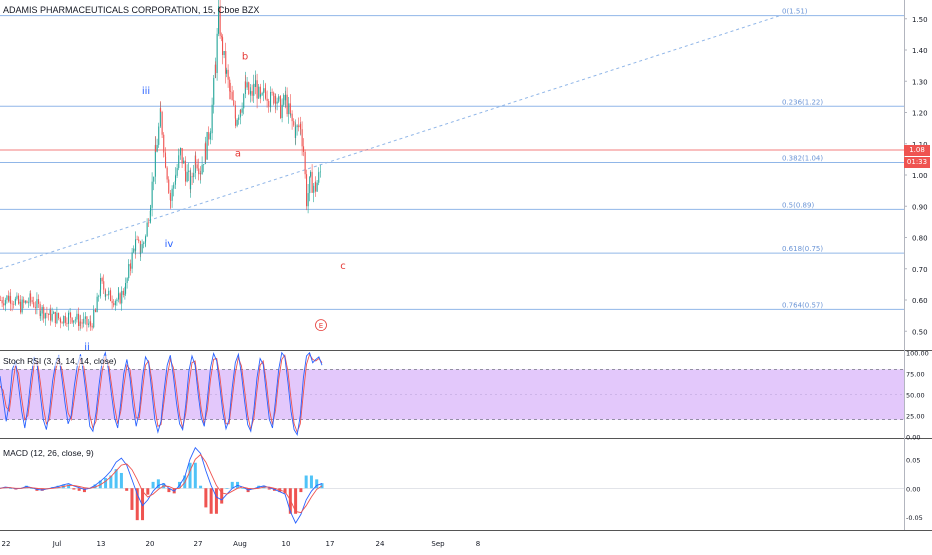  Describe the element at coordinates (920, 145) in the screenshot. I see `y-tick-label: 1.10` at that location.